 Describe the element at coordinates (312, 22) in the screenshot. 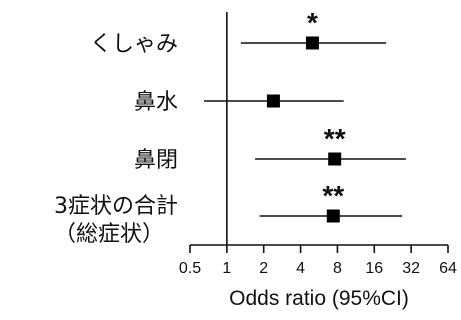

I see `significance-marker: *` at that location.